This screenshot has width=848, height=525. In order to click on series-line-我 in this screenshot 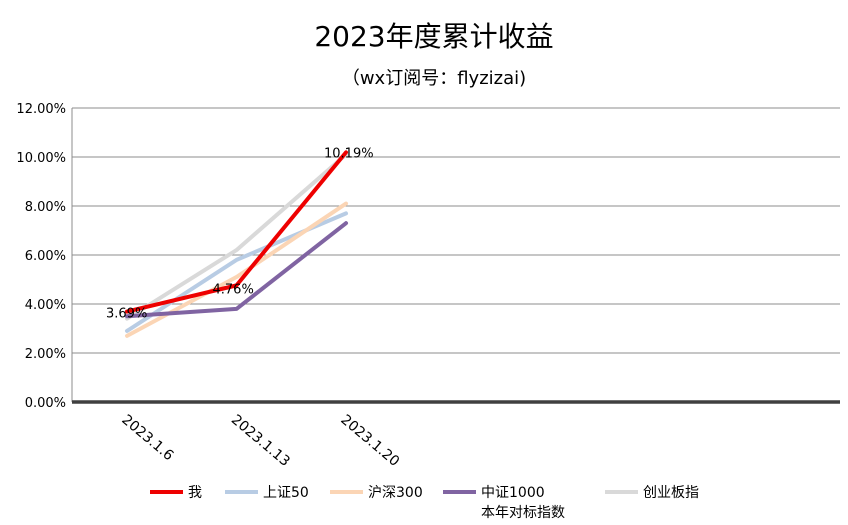, I will do `click(236, 232)`.